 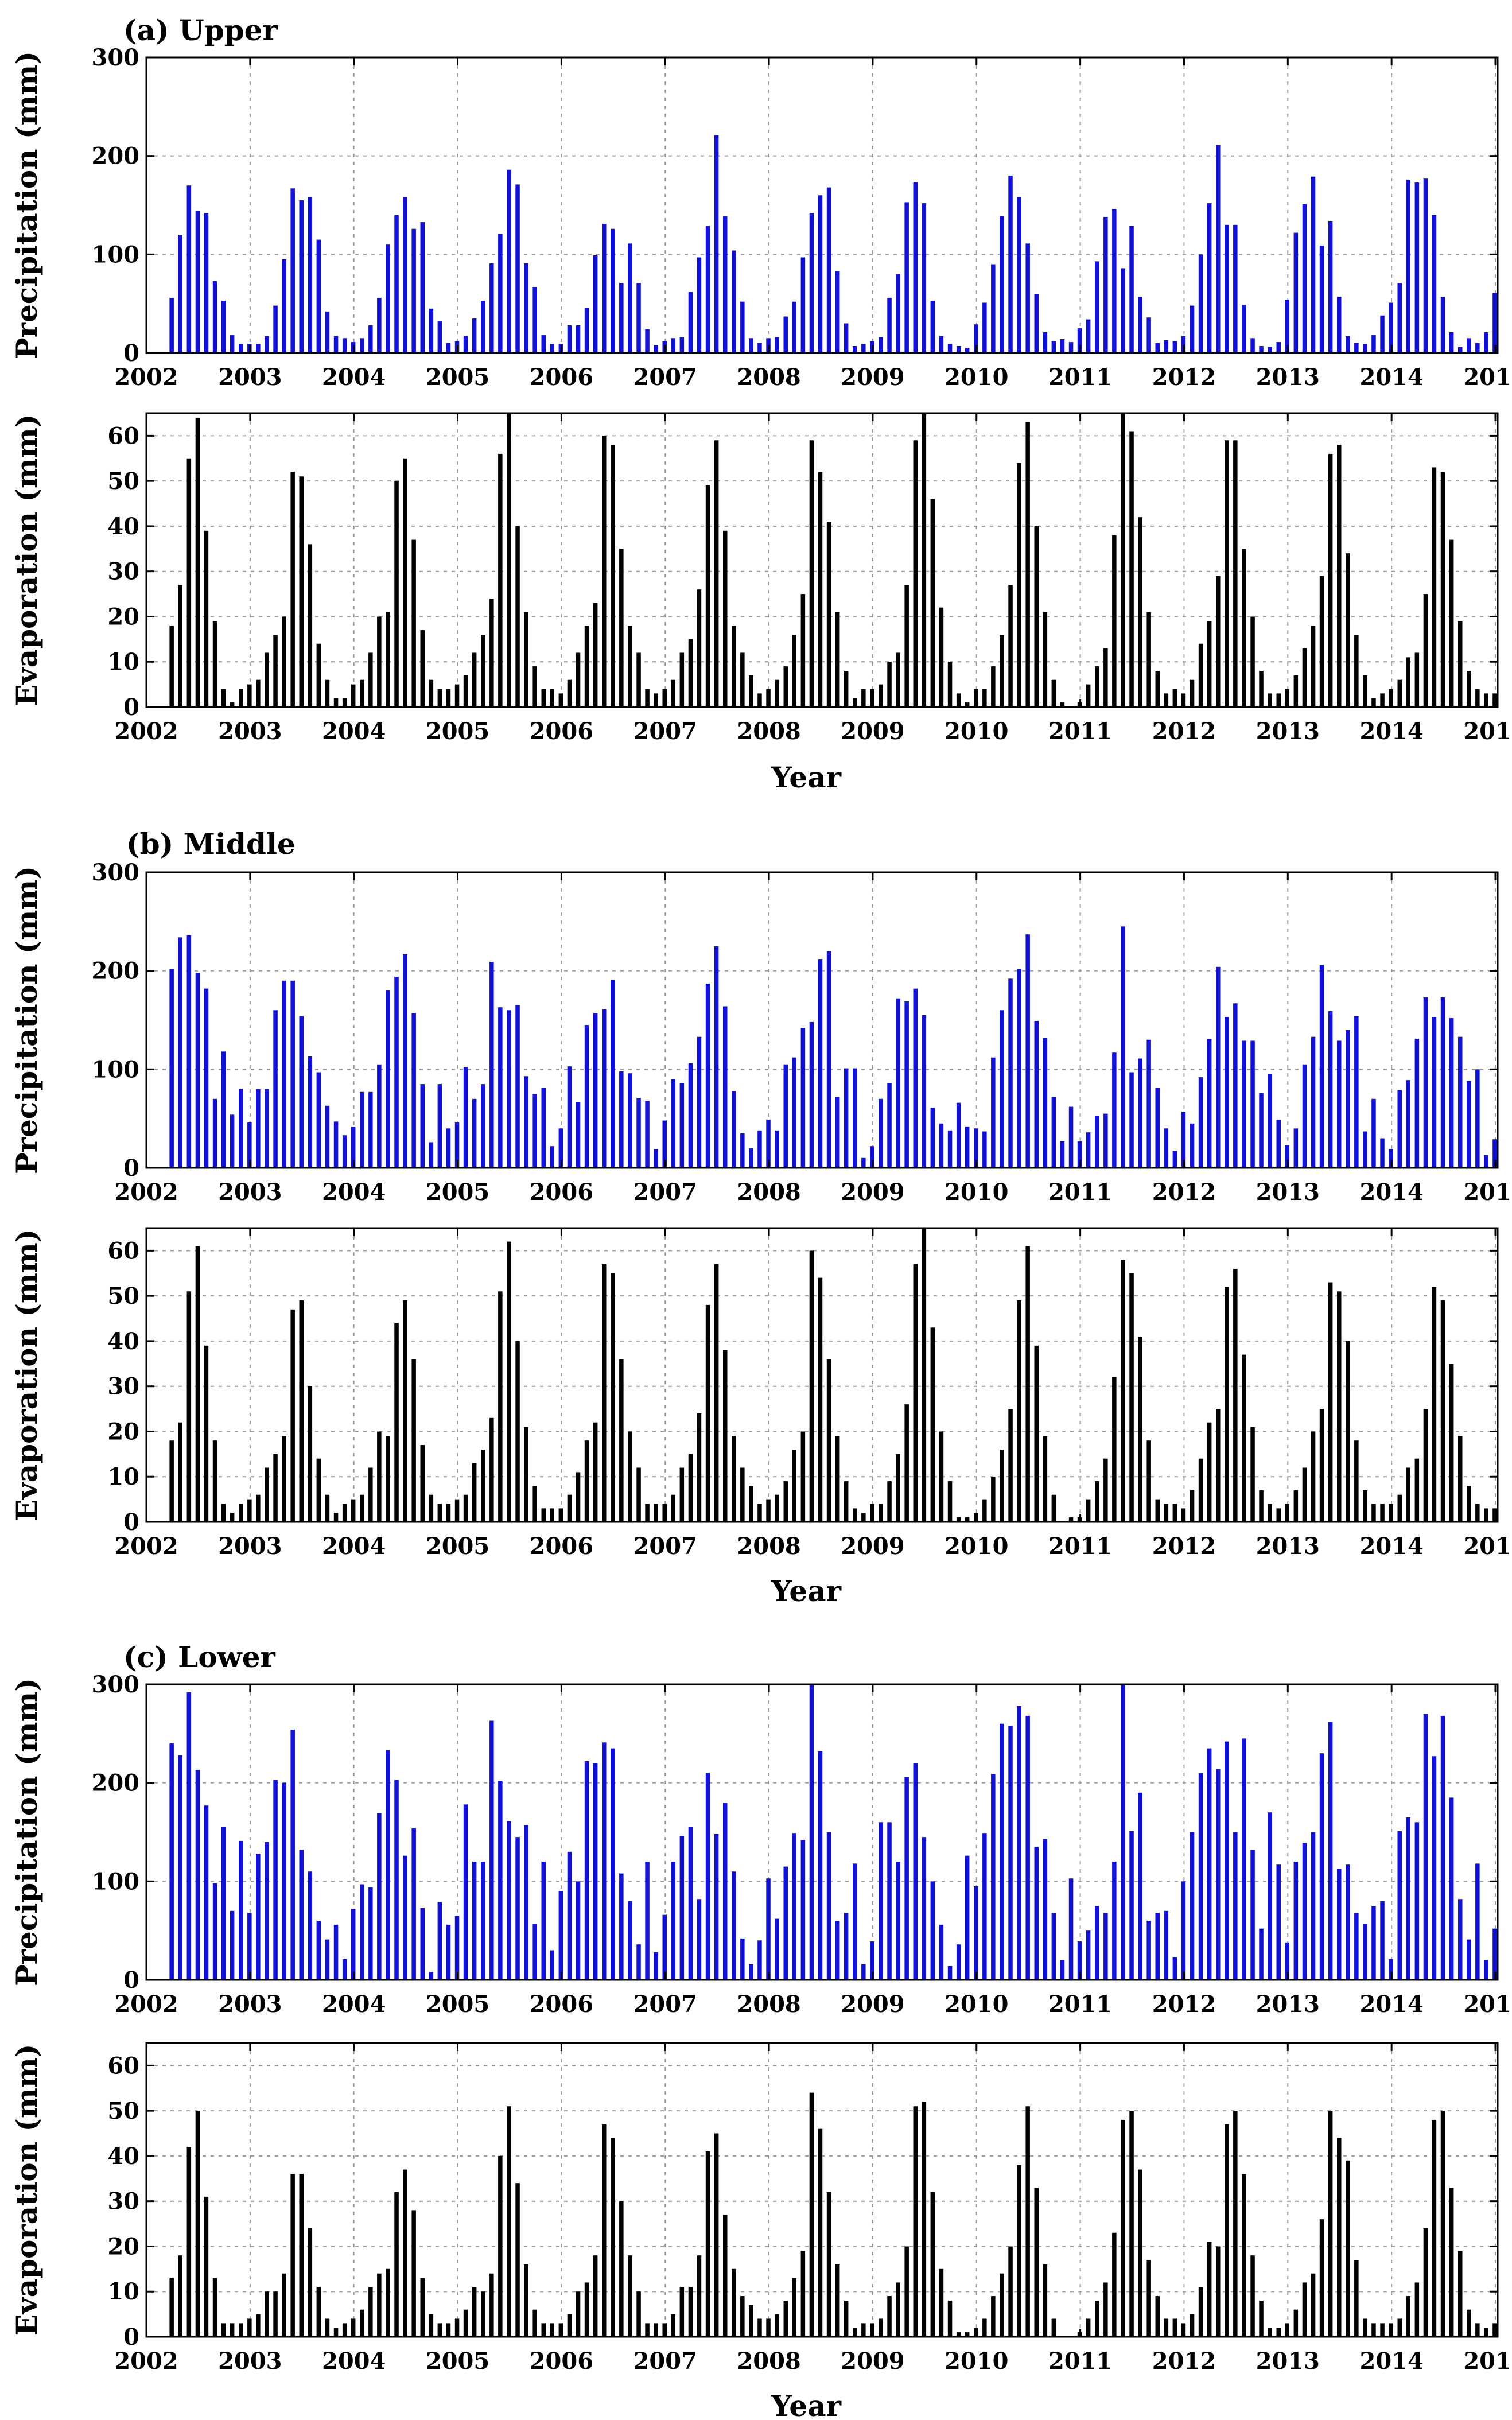 I want to click on y-tick-label: 40, so click(x=123, y=1341).